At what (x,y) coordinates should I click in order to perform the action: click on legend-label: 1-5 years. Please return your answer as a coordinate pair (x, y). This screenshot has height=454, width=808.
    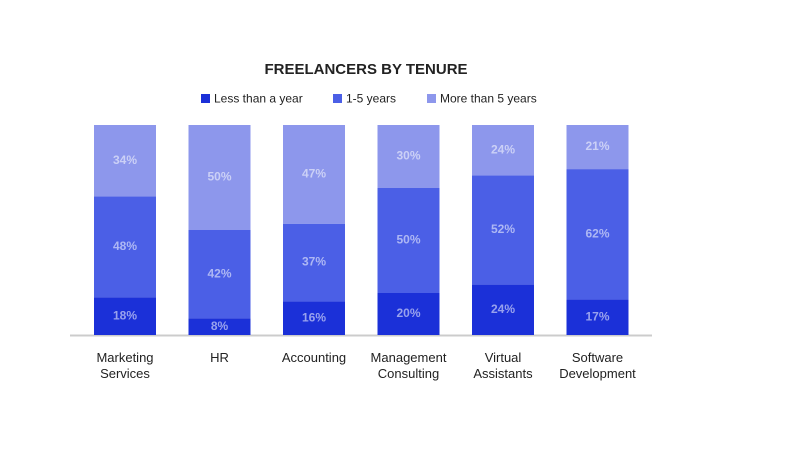
    Looking at the image, I should click on (371, 99).